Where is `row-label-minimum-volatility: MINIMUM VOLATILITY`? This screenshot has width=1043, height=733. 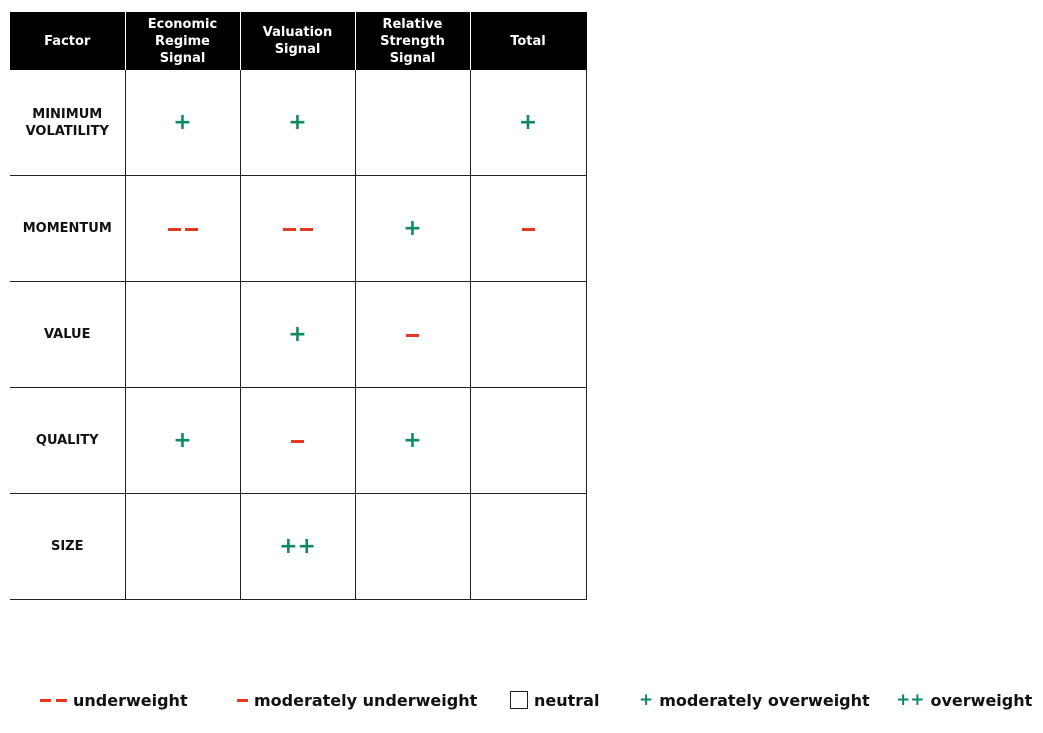 row-label-minimum-volatility: MINIMUM VOLATILITY is located at coordinates (68, 123).